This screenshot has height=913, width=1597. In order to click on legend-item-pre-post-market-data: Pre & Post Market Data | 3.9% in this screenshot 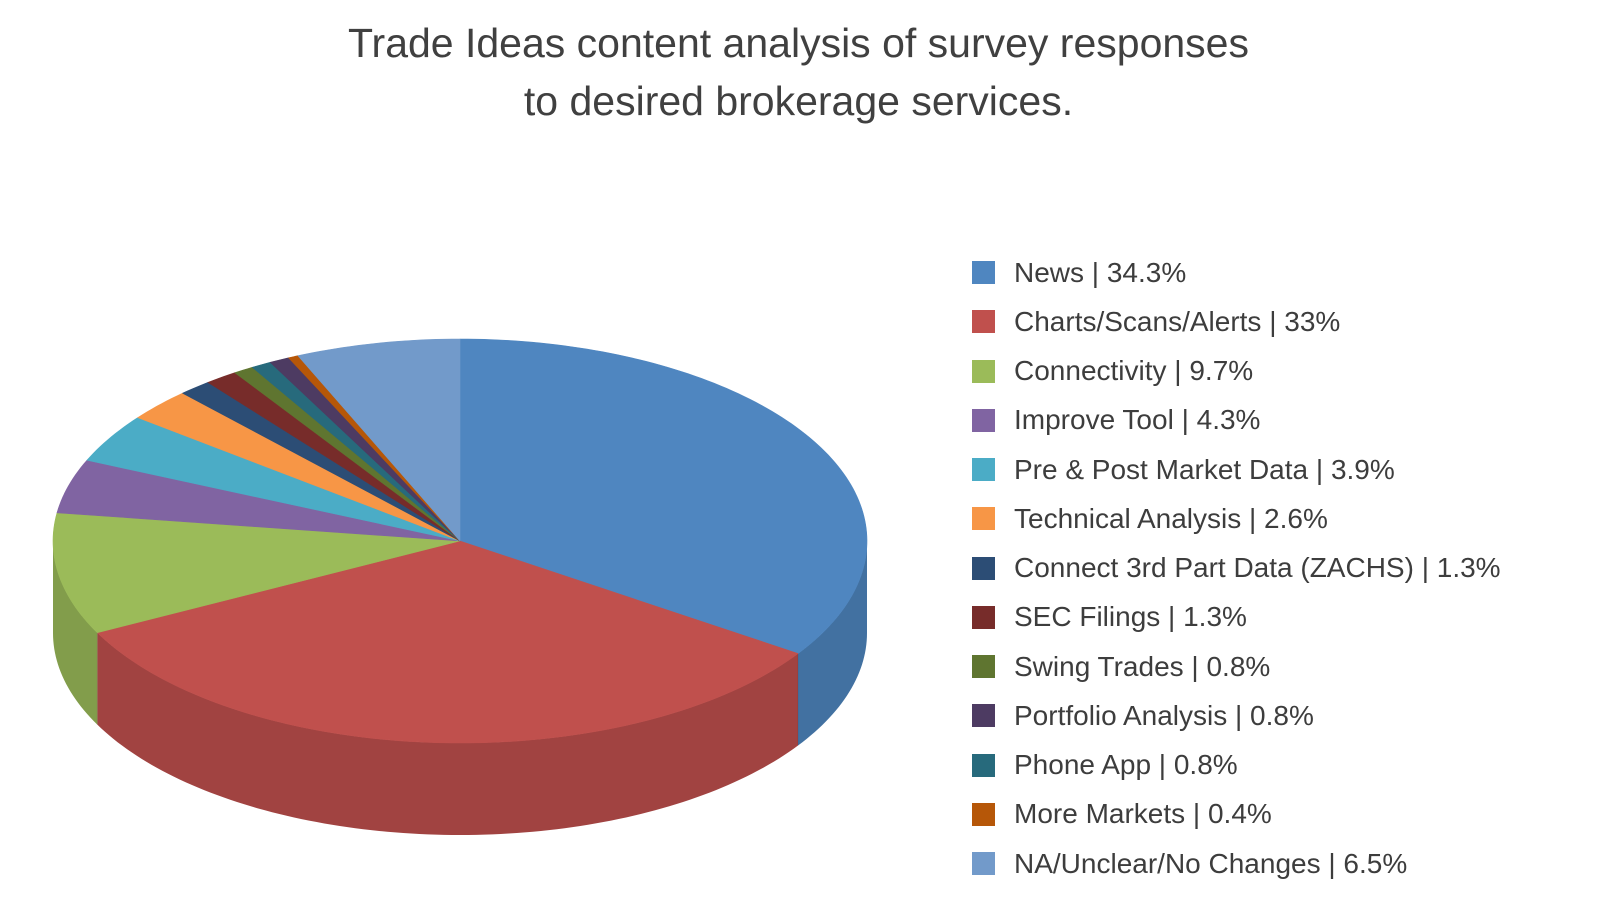, I will do `click(1277, 469)`.